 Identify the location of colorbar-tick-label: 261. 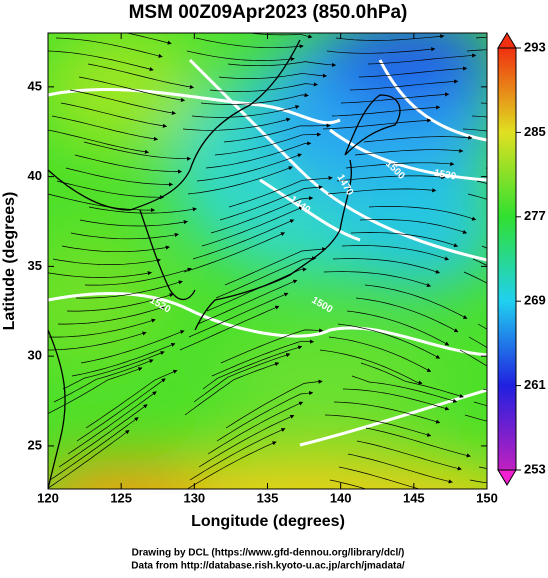
(535, 384).